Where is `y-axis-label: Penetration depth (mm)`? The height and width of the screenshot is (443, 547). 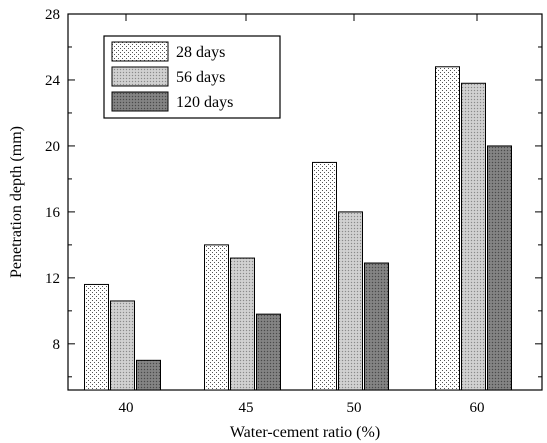
y-axis-label: Penetration depth (mm) is located at coordinates (16, 202).